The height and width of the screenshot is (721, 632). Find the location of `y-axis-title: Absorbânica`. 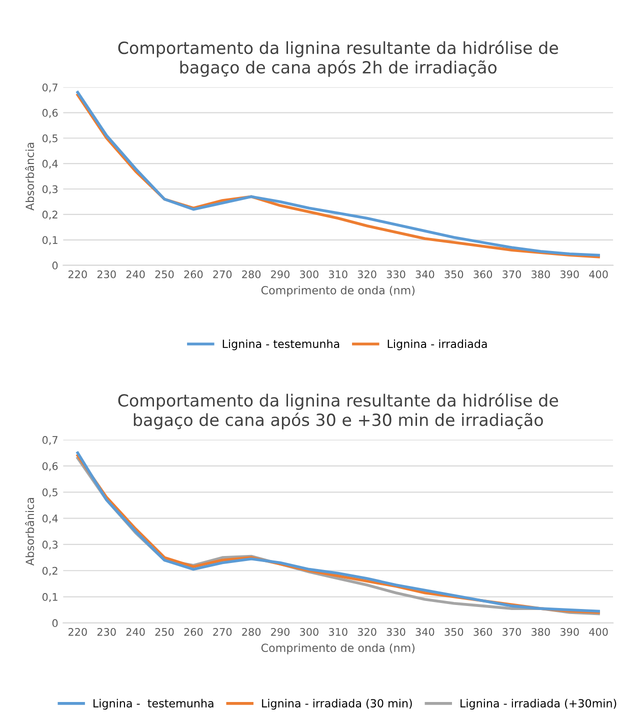

y-axis-title: Absorbânica is located at coordinates (29, 532).